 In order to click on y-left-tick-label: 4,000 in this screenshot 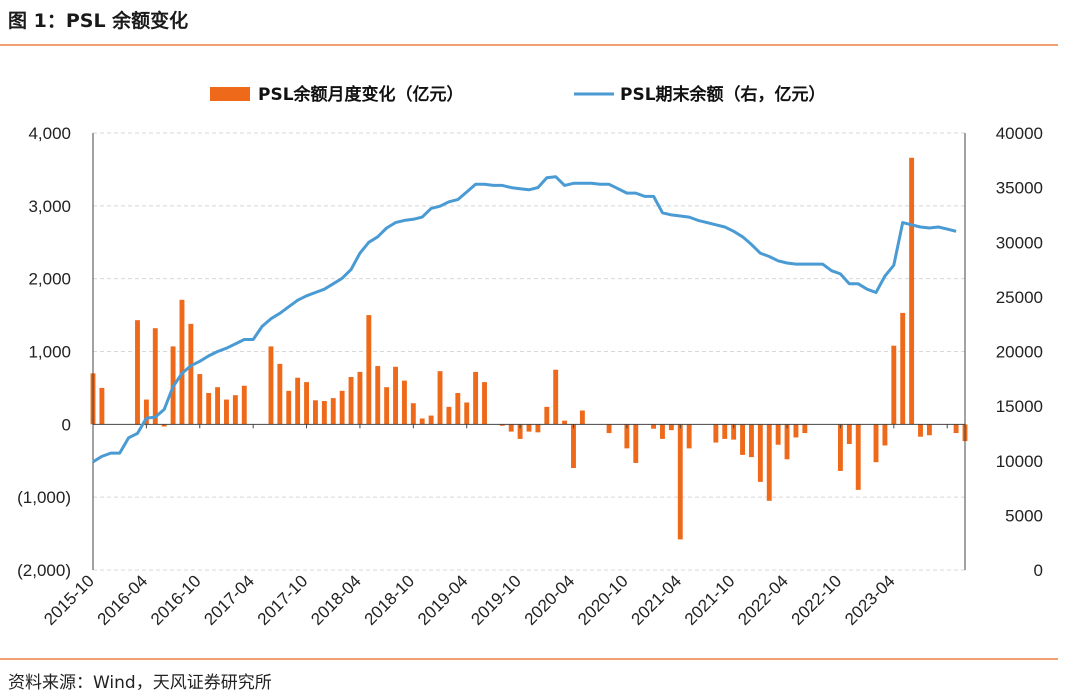, I will do `click(49, 133)`.